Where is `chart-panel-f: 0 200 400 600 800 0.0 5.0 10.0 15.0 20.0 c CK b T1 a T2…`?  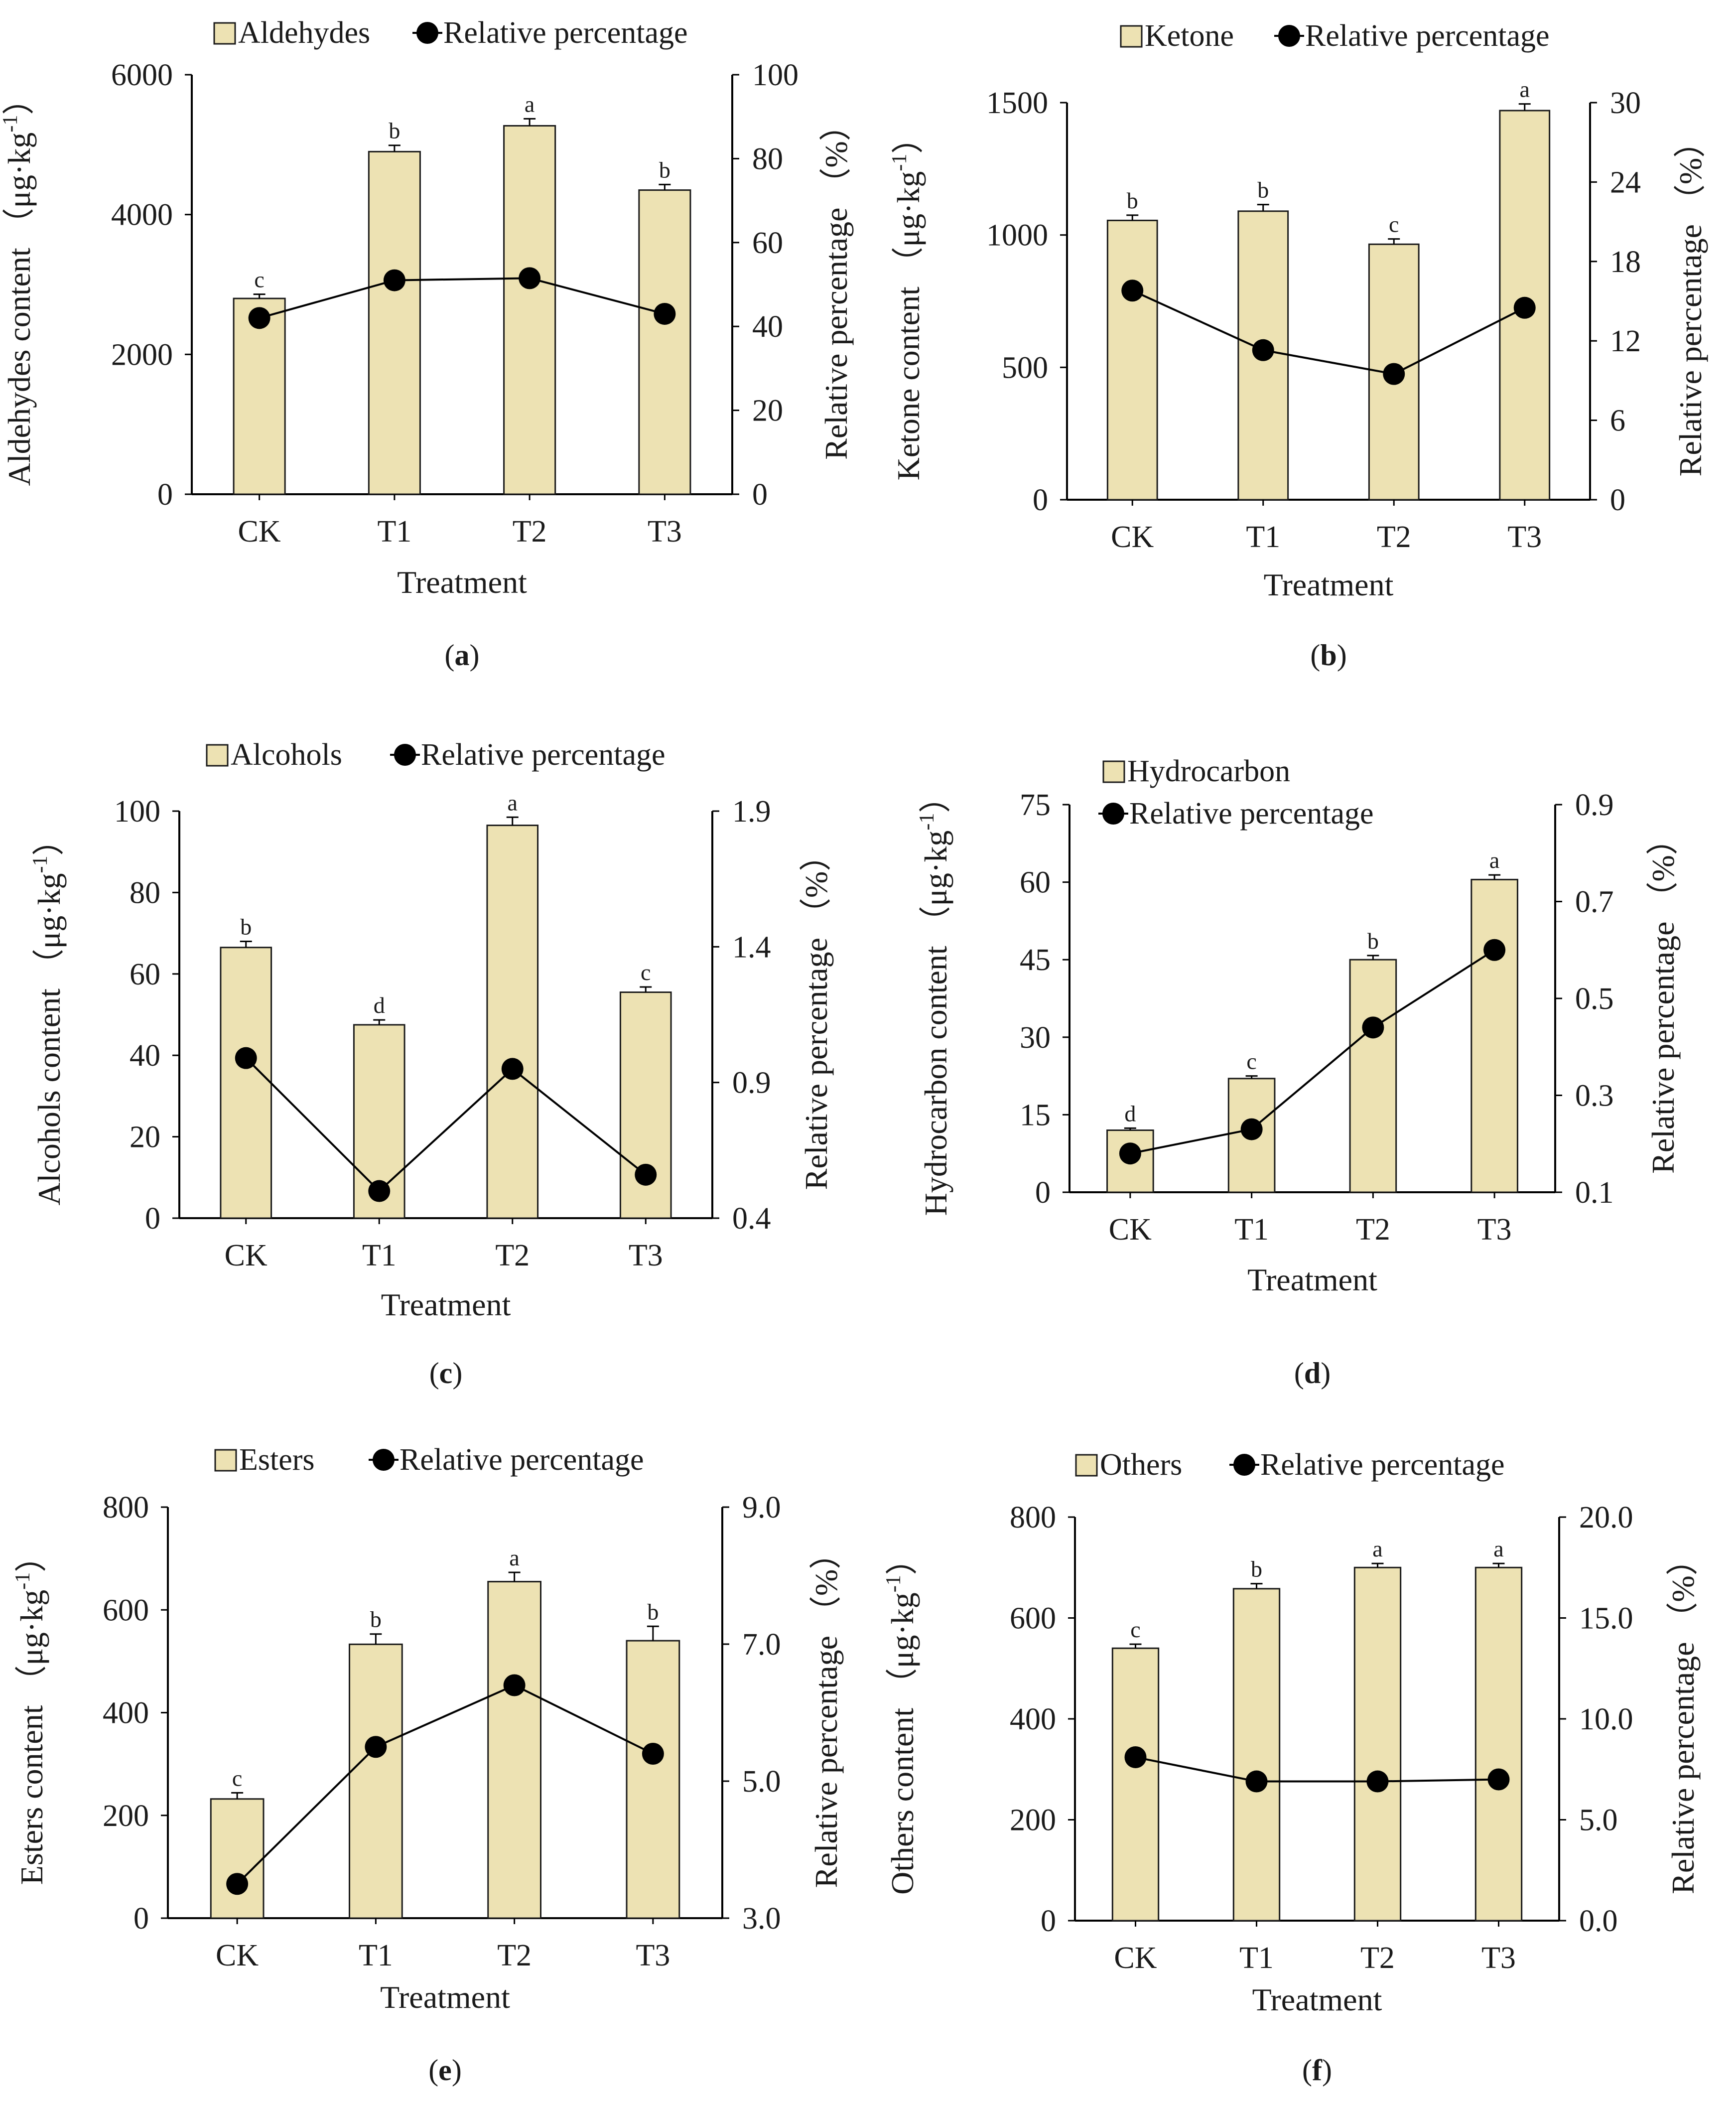 chart-panel-f: 0 200 400 600 800 0.0 5.0 10.0 15.0 20.0 c CK b T1 a T2… is located at coordinates (1291, 1767).